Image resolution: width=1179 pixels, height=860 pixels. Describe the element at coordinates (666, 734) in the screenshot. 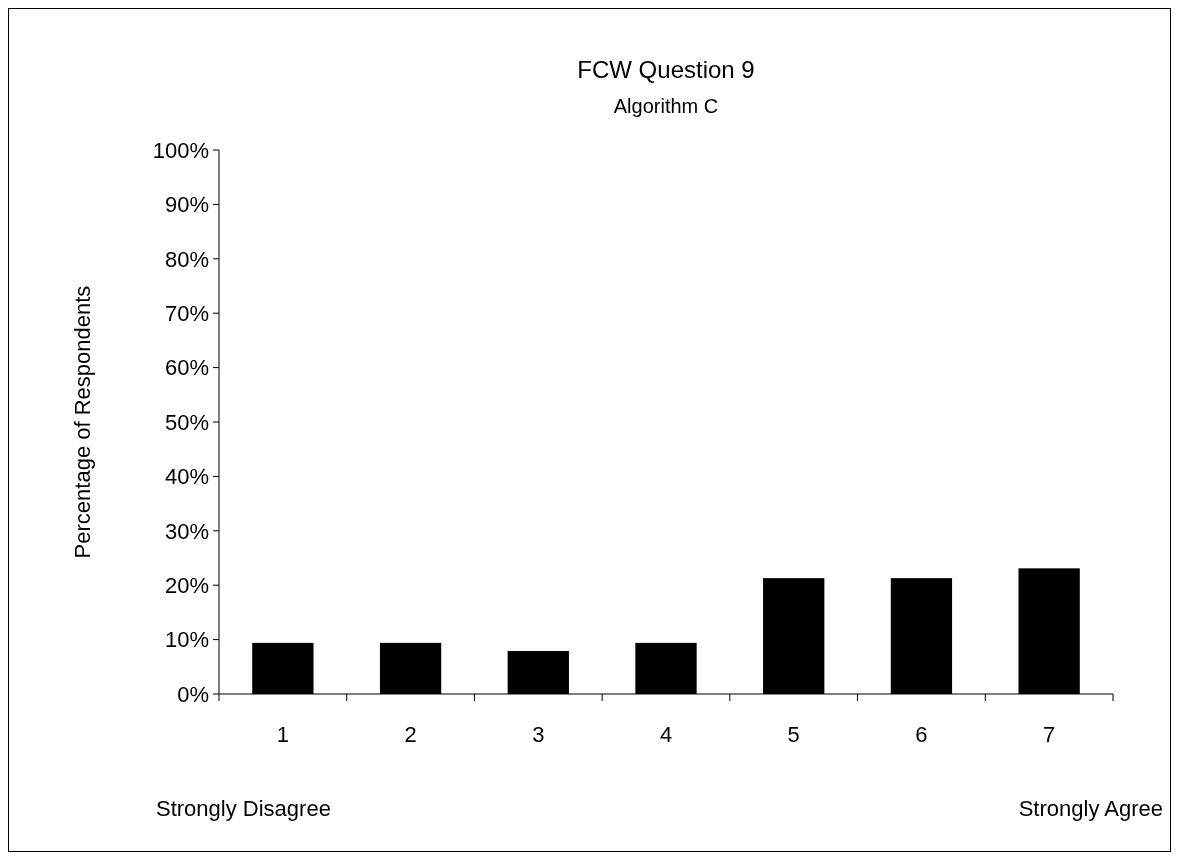

I see `x-tick-label: 4` at that location.